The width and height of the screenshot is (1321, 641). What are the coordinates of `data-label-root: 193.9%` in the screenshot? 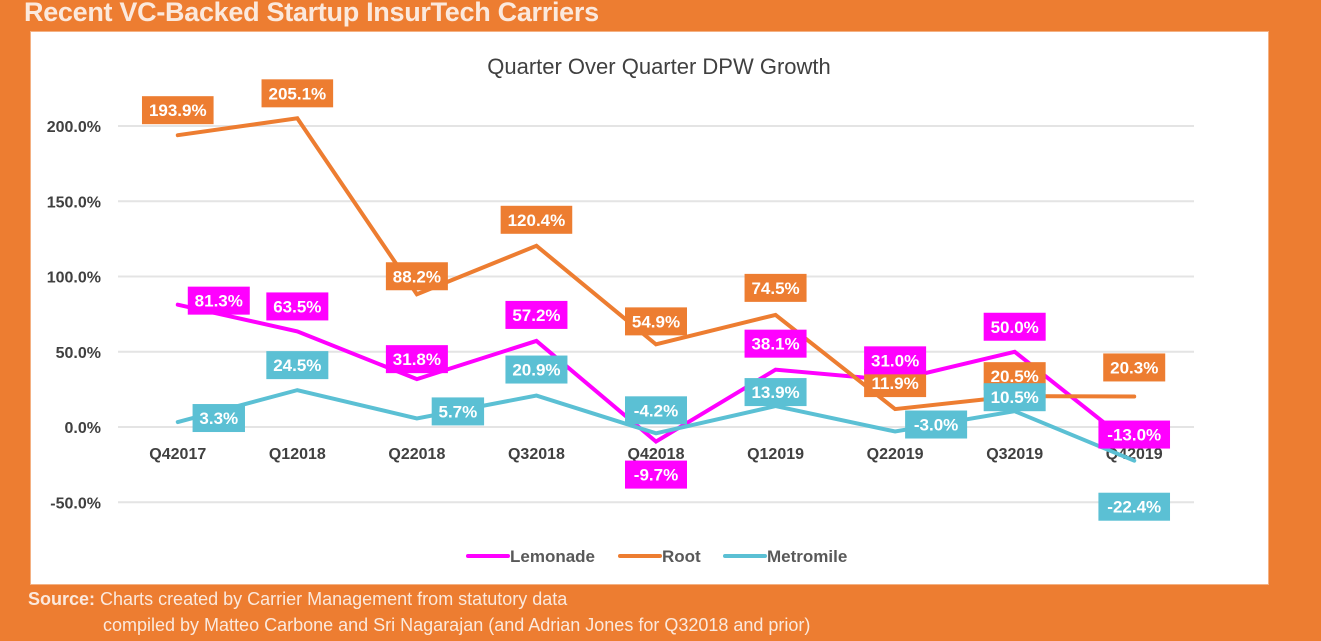 It's located at (177, 110).